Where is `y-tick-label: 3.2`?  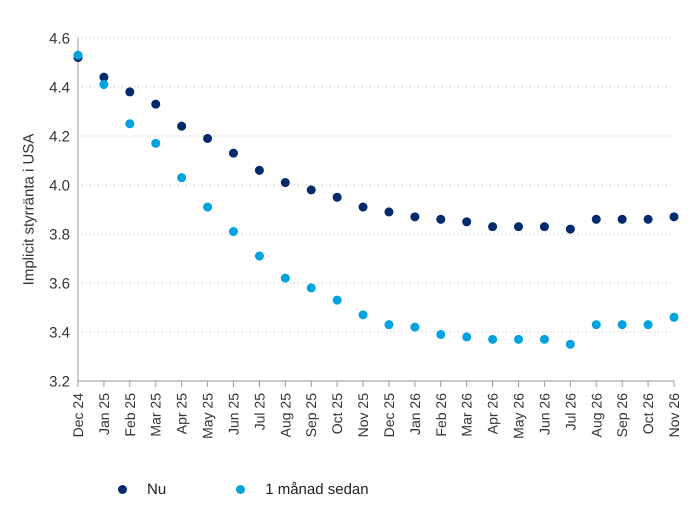 y-tick-label: 3.2 is located at coordinates (59, 381).